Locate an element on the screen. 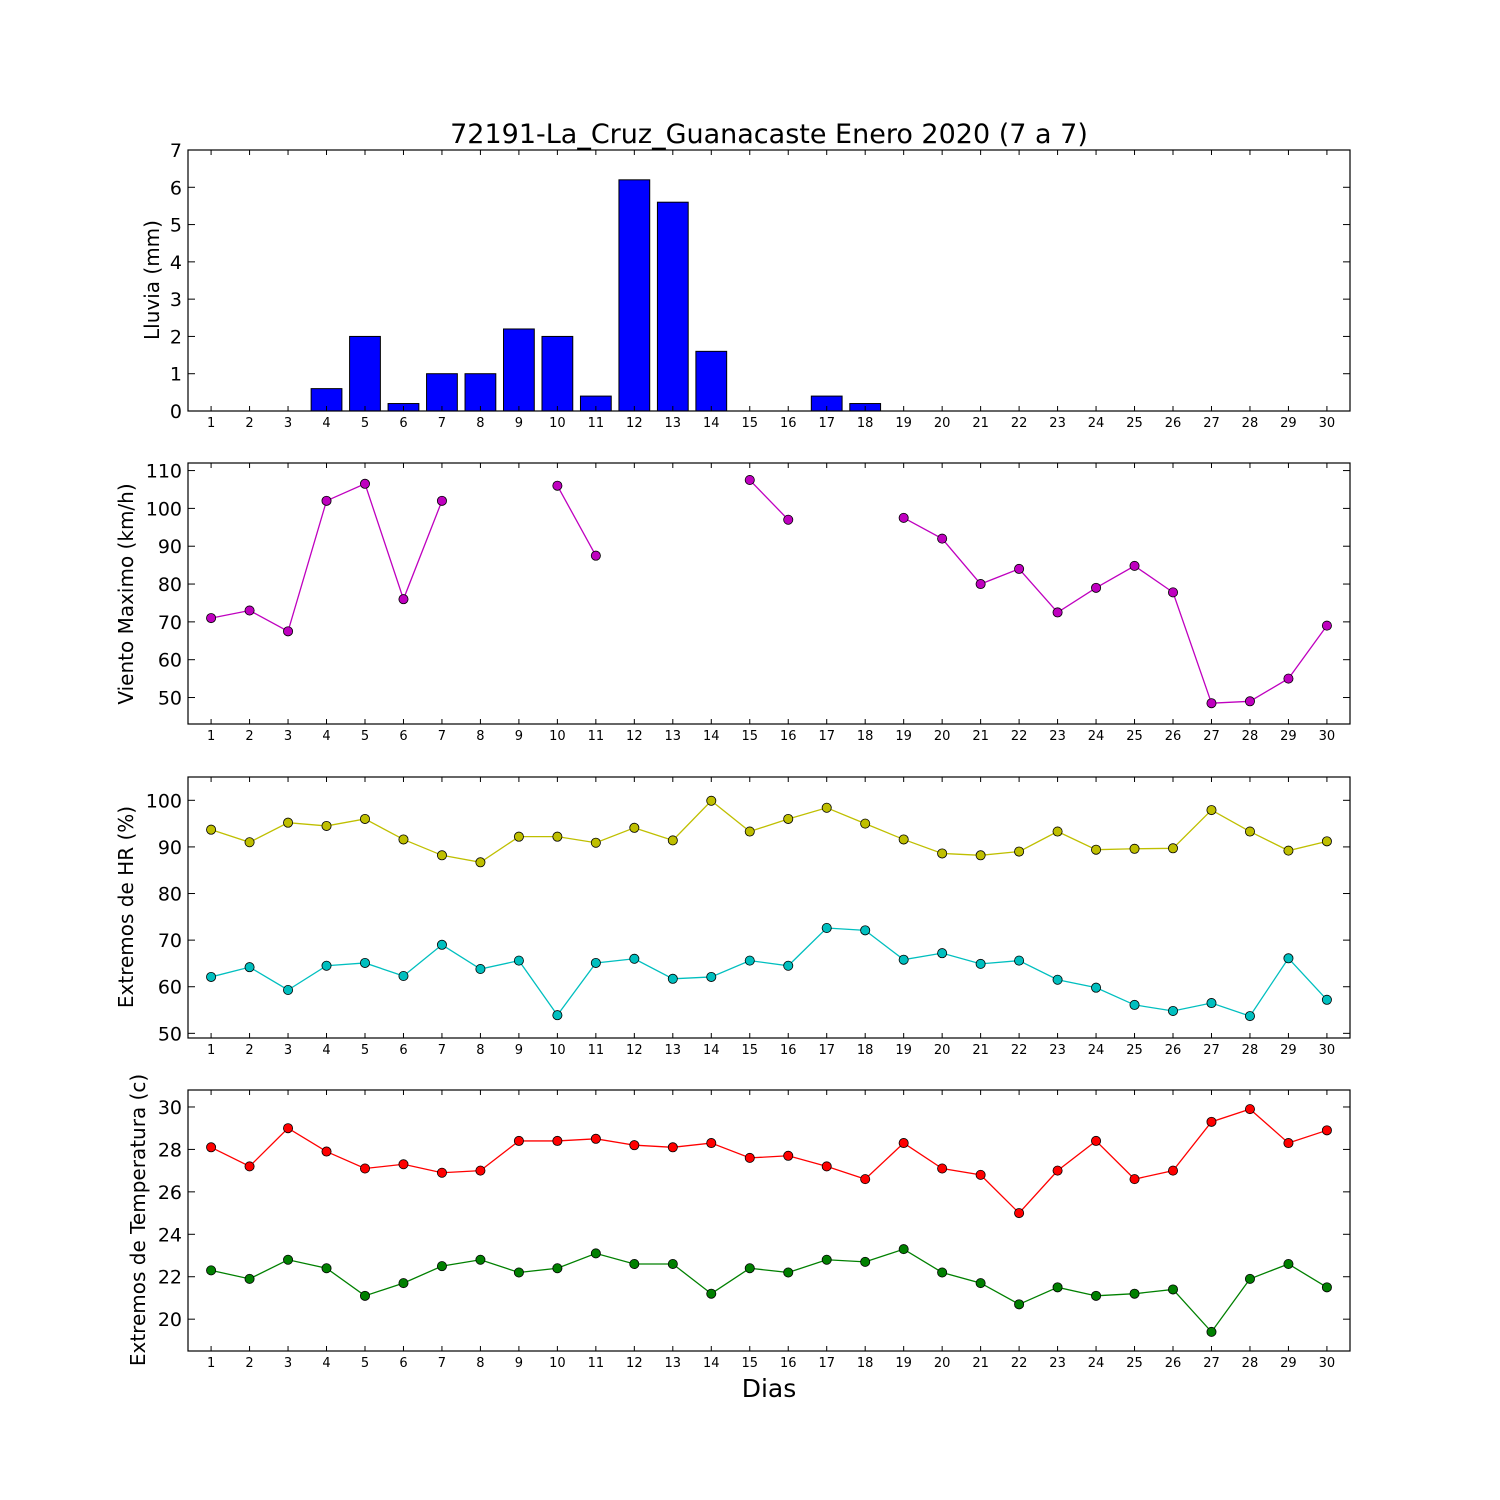  wind-xtick-label: 29 is located at coordinates (1288, 736).